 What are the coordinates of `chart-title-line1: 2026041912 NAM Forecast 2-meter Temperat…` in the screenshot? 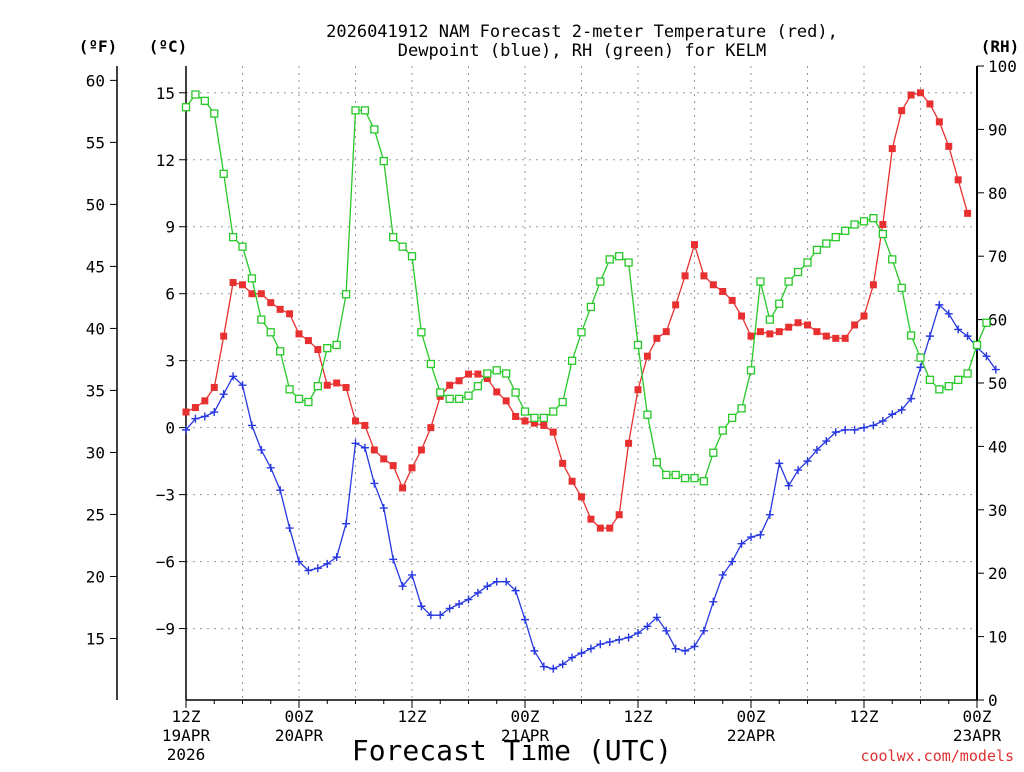 It's located at (582, 32).